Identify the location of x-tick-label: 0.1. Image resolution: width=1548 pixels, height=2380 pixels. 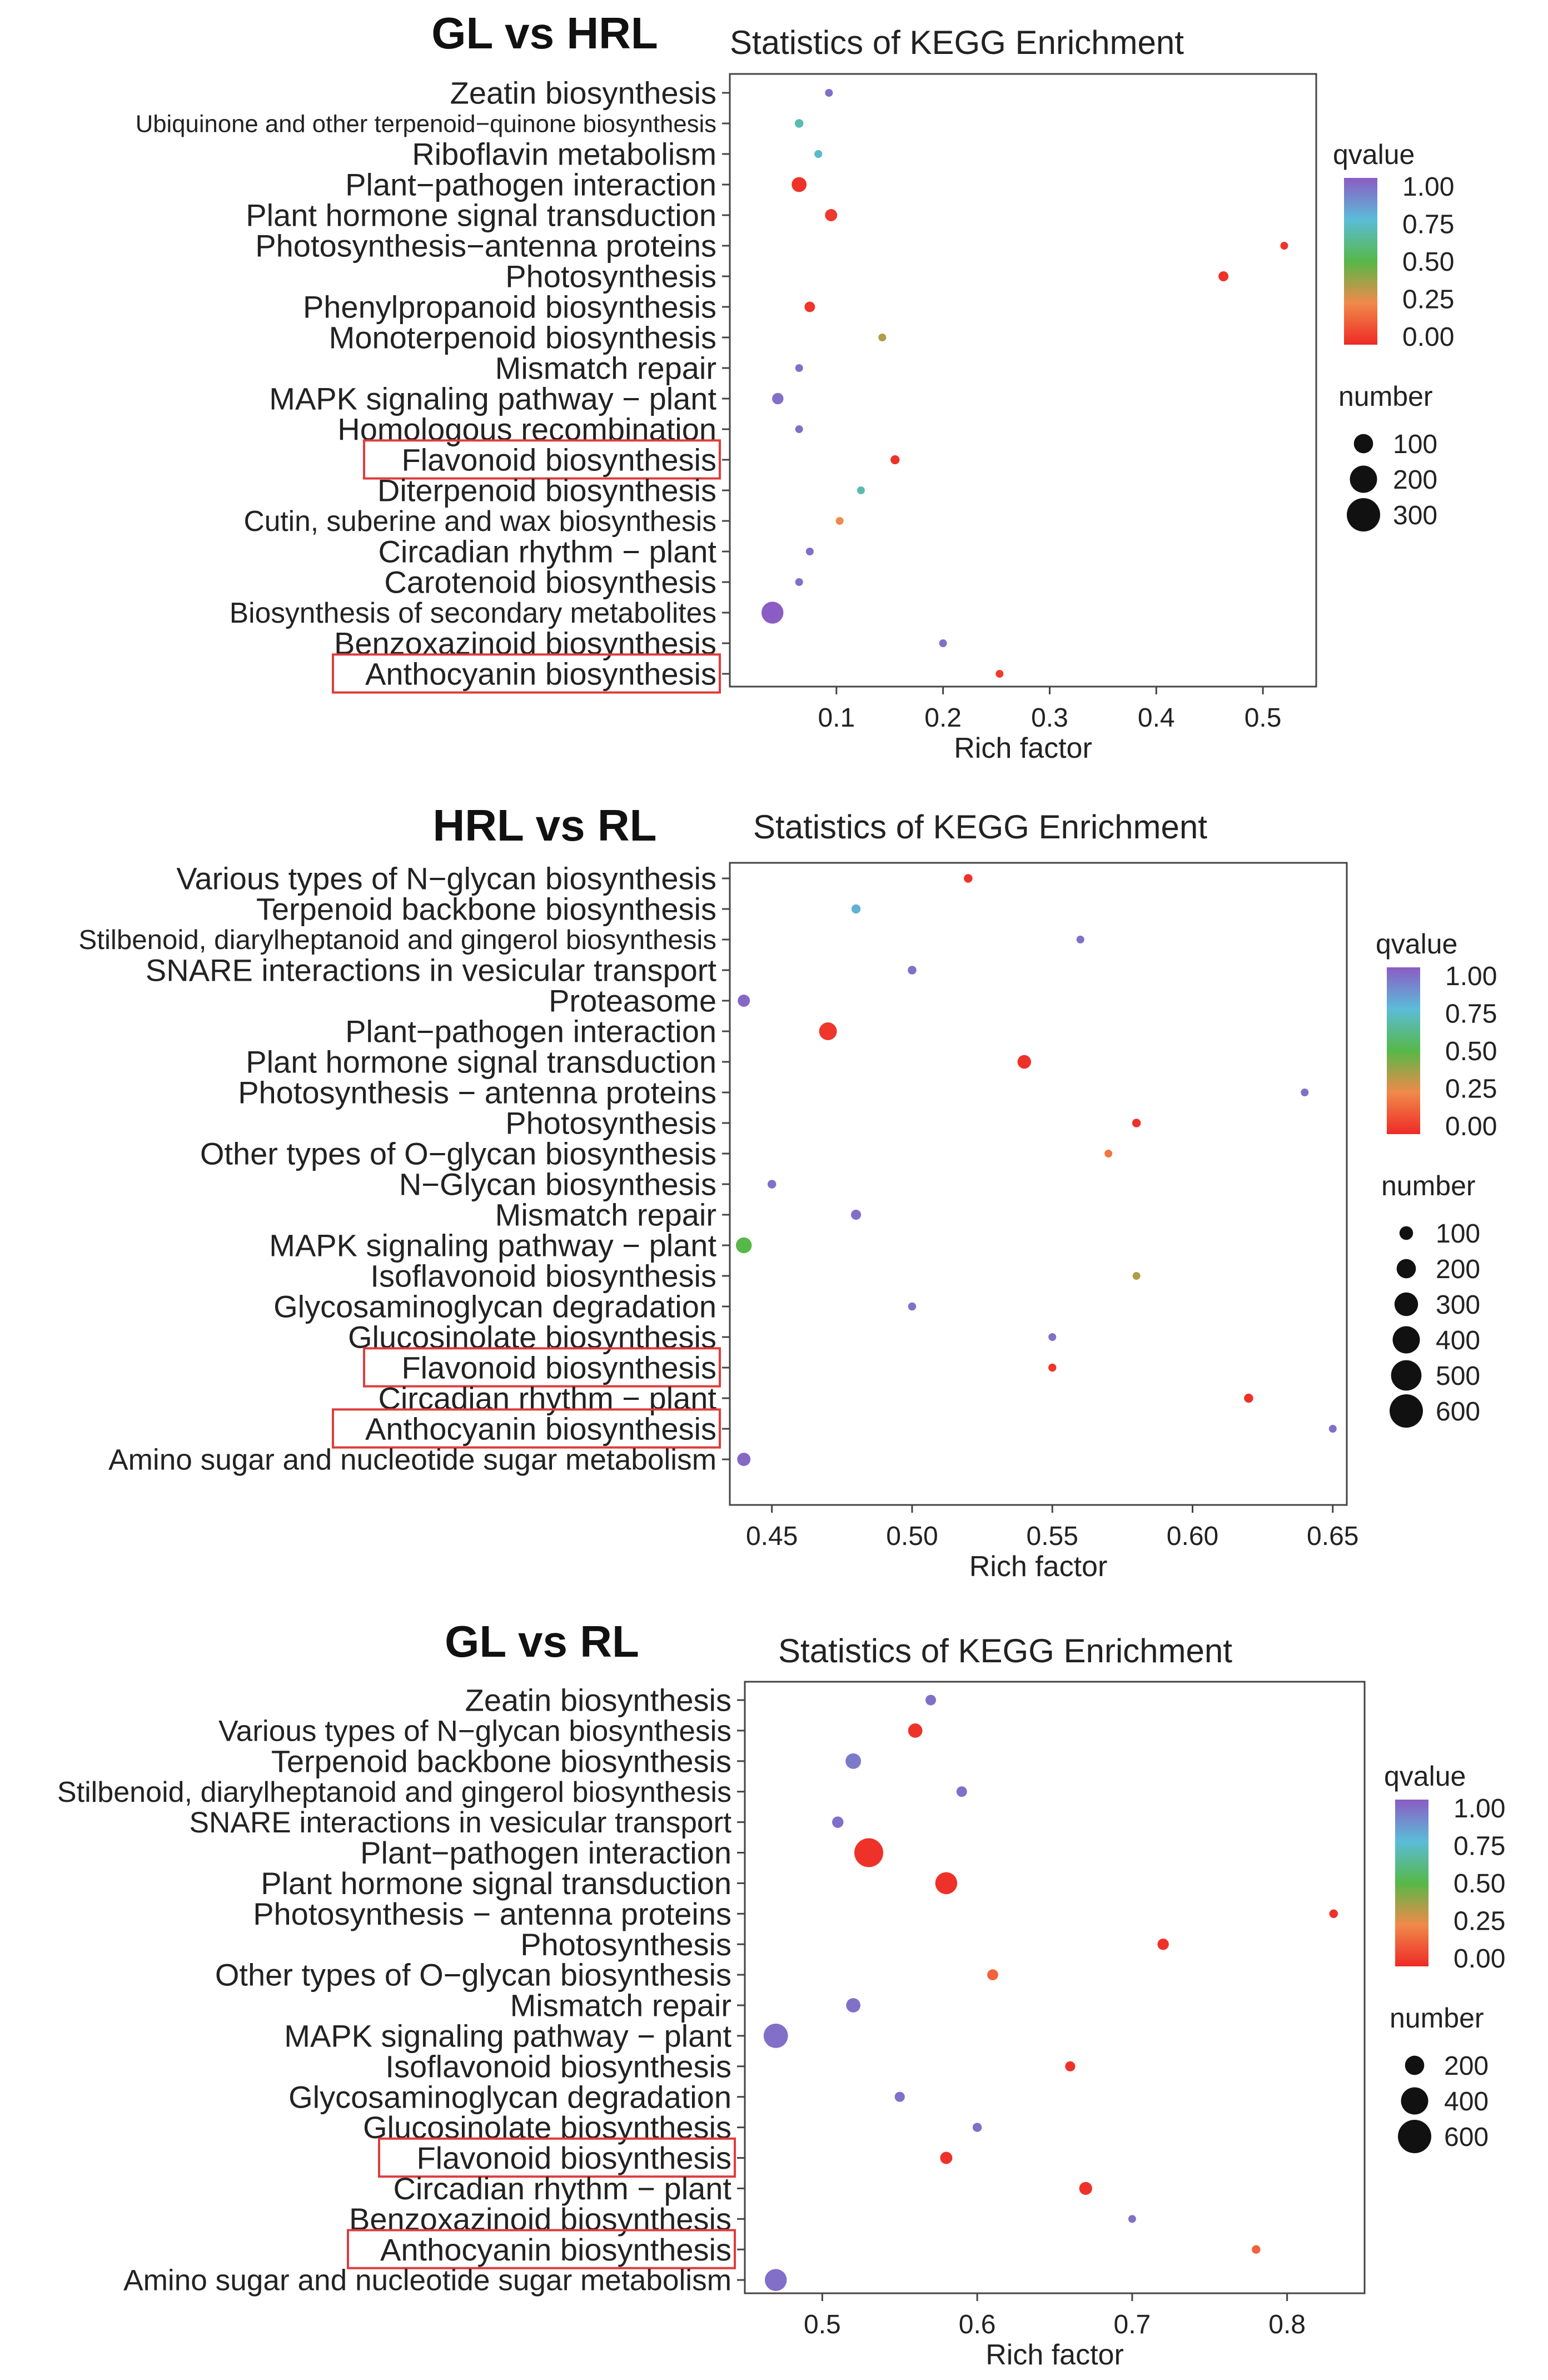
(836, 718).